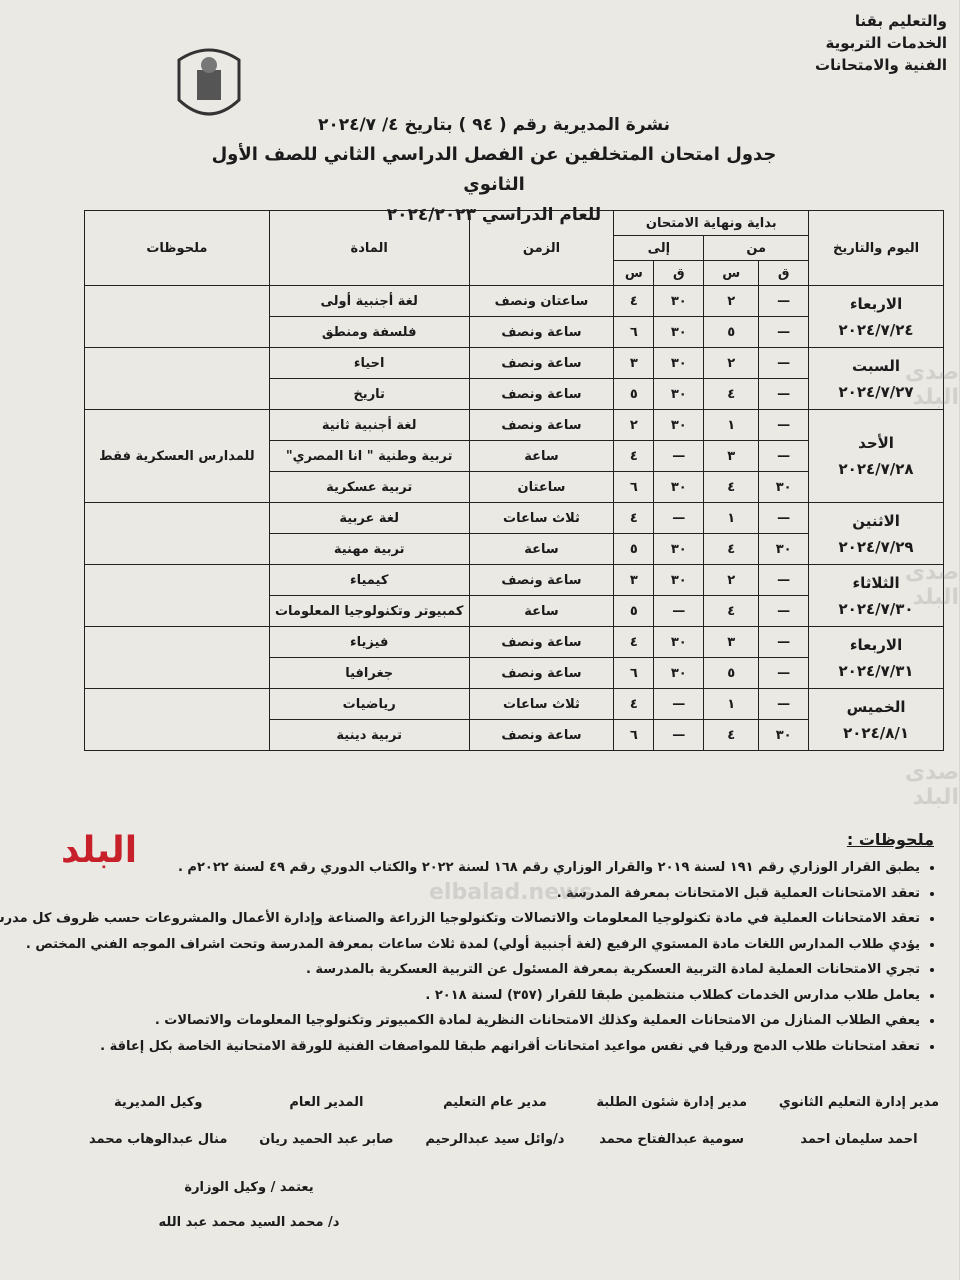  What do you see at coordinates (877, 533) in the screenshot?
I see `day-cell: الاثنين ٢٠٢٤/٧/٢٩` at bounding box center [877, 533].